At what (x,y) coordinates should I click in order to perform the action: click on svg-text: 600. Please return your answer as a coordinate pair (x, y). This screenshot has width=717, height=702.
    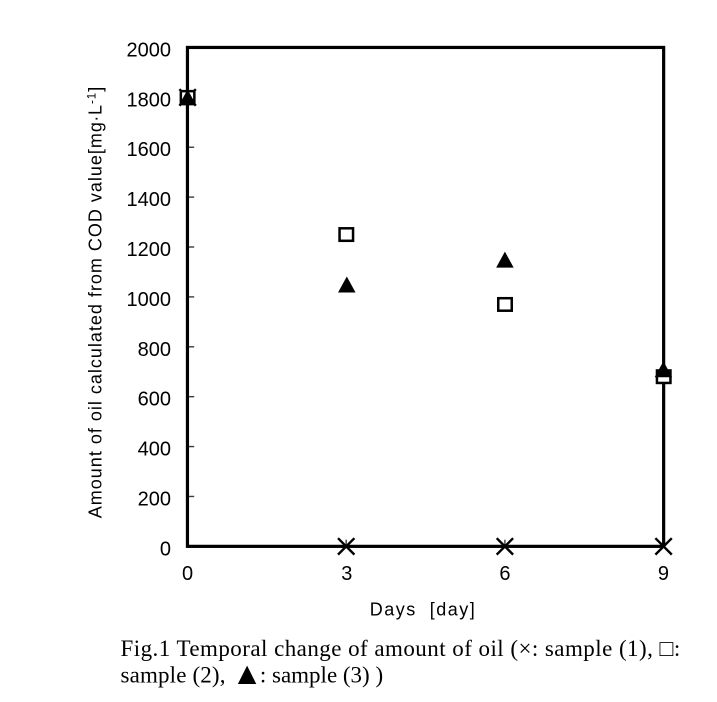
    Looking at the image, I should click on (154, 400).